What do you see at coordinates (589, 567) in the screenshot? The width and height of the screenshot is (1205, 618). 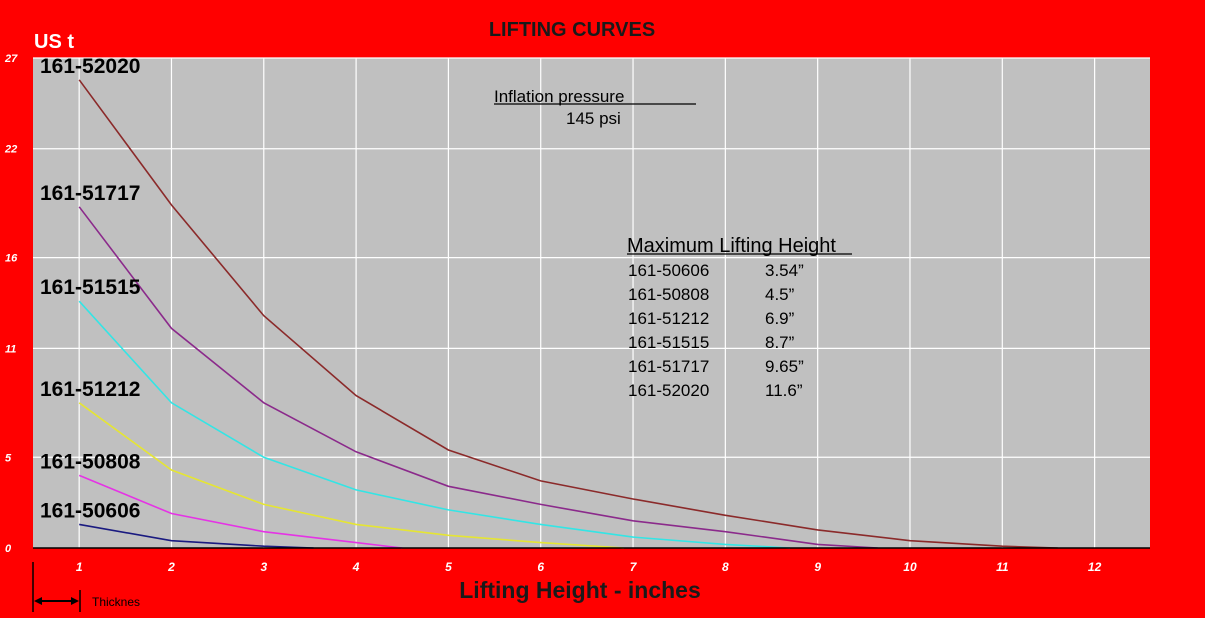 I see `x-tick-labels: 1 2 3 4 5 6 7 8 9 10 11 12` at bounding box center [589, 567].